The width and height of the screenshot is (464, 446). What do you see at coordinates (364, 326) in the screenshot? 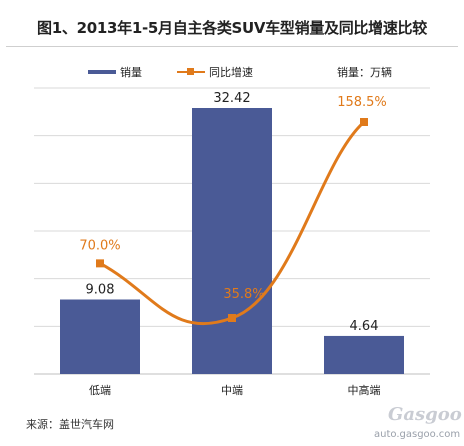
I see `bar-value-label: 4.64` at bounding box center [364, 326].